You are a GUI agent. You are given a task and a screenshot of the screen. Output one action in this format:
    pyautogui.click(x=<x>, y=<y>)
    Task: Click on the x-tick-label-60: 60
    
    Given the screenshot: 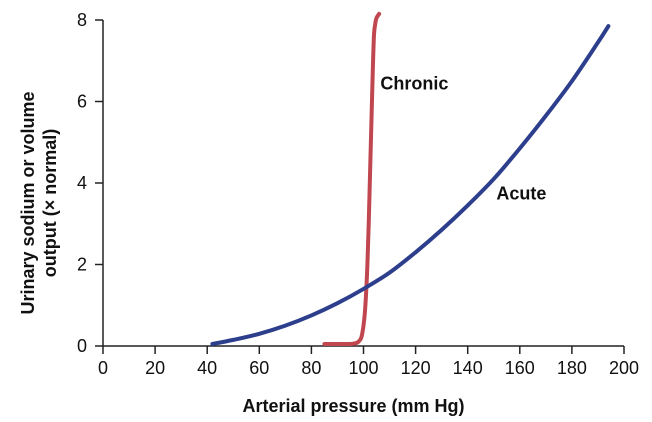 What is the action you would take?
    pyautogui.click(x=259, y=368)
    